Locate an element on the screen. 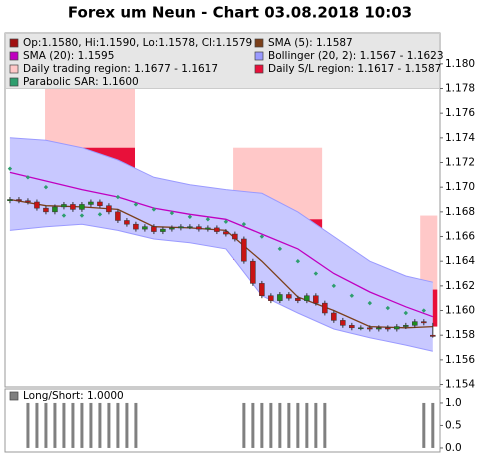 Image resolution: width=480 pixels, height=457 pixels. y-tick-label: 1.174 is located at coordinates (460, 138).